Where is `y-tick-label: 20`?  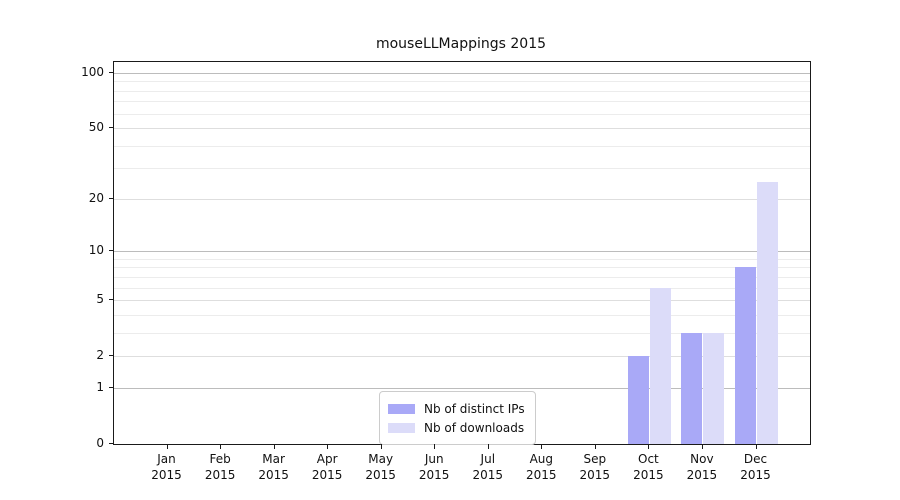 y-tick-label: 20 is located at coordinates (96, 198).